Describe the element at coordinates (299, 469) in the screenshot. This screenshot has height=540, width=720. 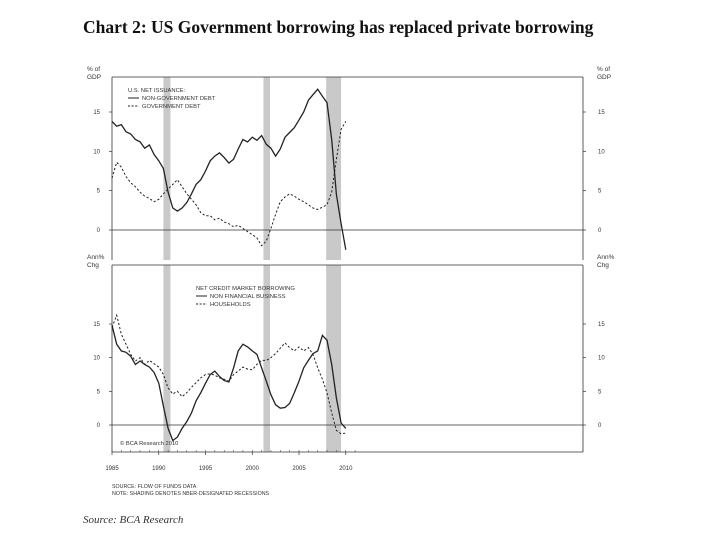
I see `x-tick-label: 2005` at that location.